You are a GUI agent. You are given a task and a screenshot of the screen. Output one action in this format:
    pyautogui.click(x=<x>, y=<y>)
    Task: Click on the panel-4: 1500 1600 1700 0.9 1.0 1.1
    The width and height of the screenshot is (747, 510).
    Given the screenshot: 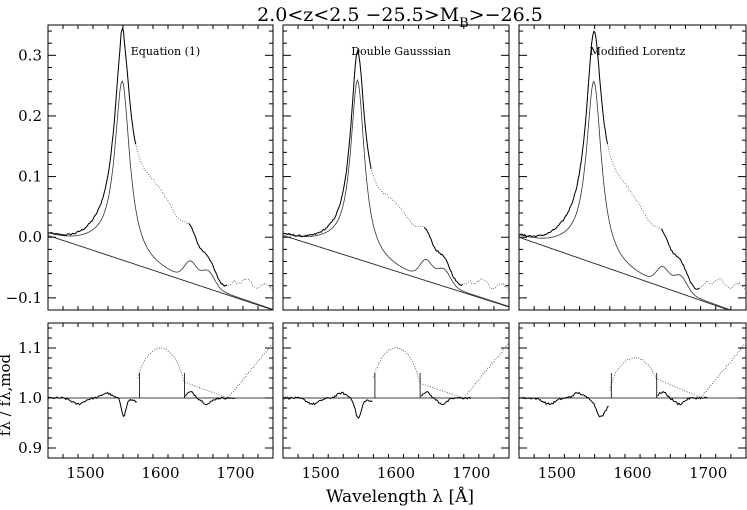 What is the action you would take?
    pyautogui.click(x=146, y=402)
    